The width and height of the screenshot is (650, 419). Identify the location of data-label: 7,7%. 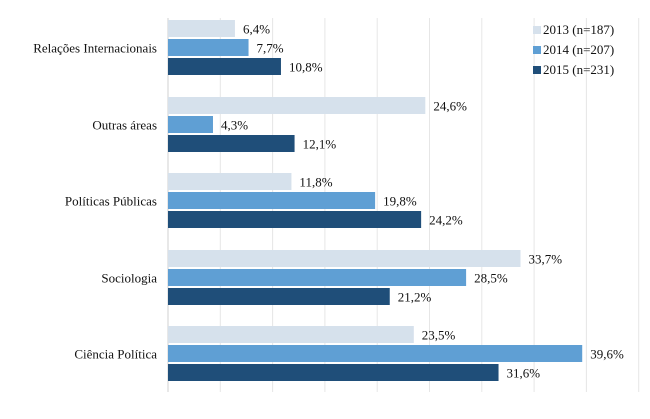
(270, 48).